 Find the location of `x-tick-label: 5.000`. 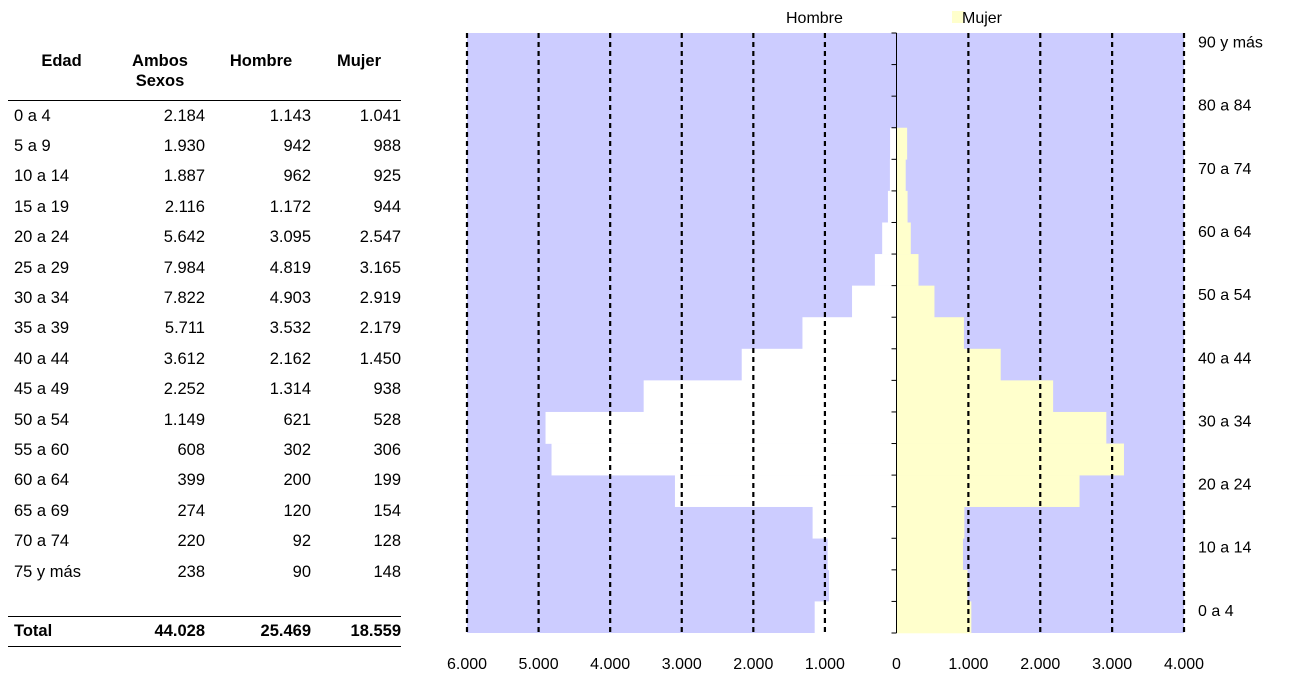

x-tick-label: 5.000 is located at coordinates (539, 664).